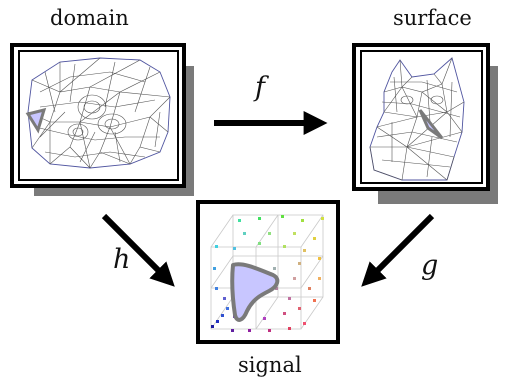 This screenshot has width=516, height=383. I want to click on signal-panel-inner, so click(268, 272).